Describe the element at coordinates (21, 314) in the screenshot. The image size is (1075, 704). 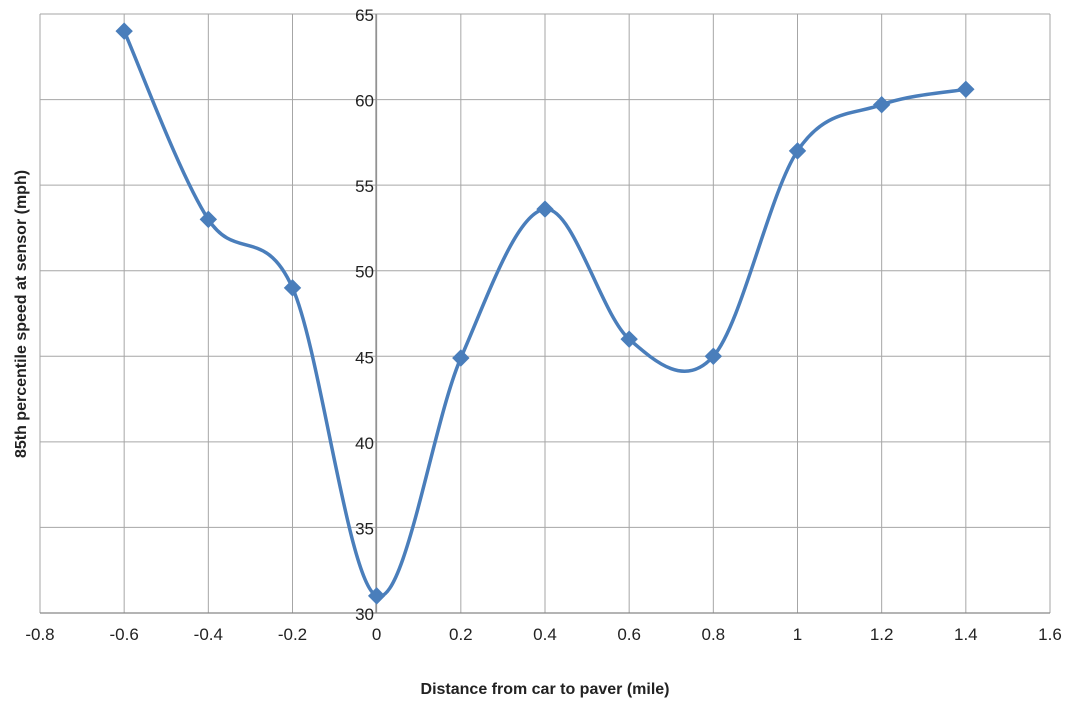
I see `y-axis-title: 85th percentile speed at sensor (mph)` at that location.